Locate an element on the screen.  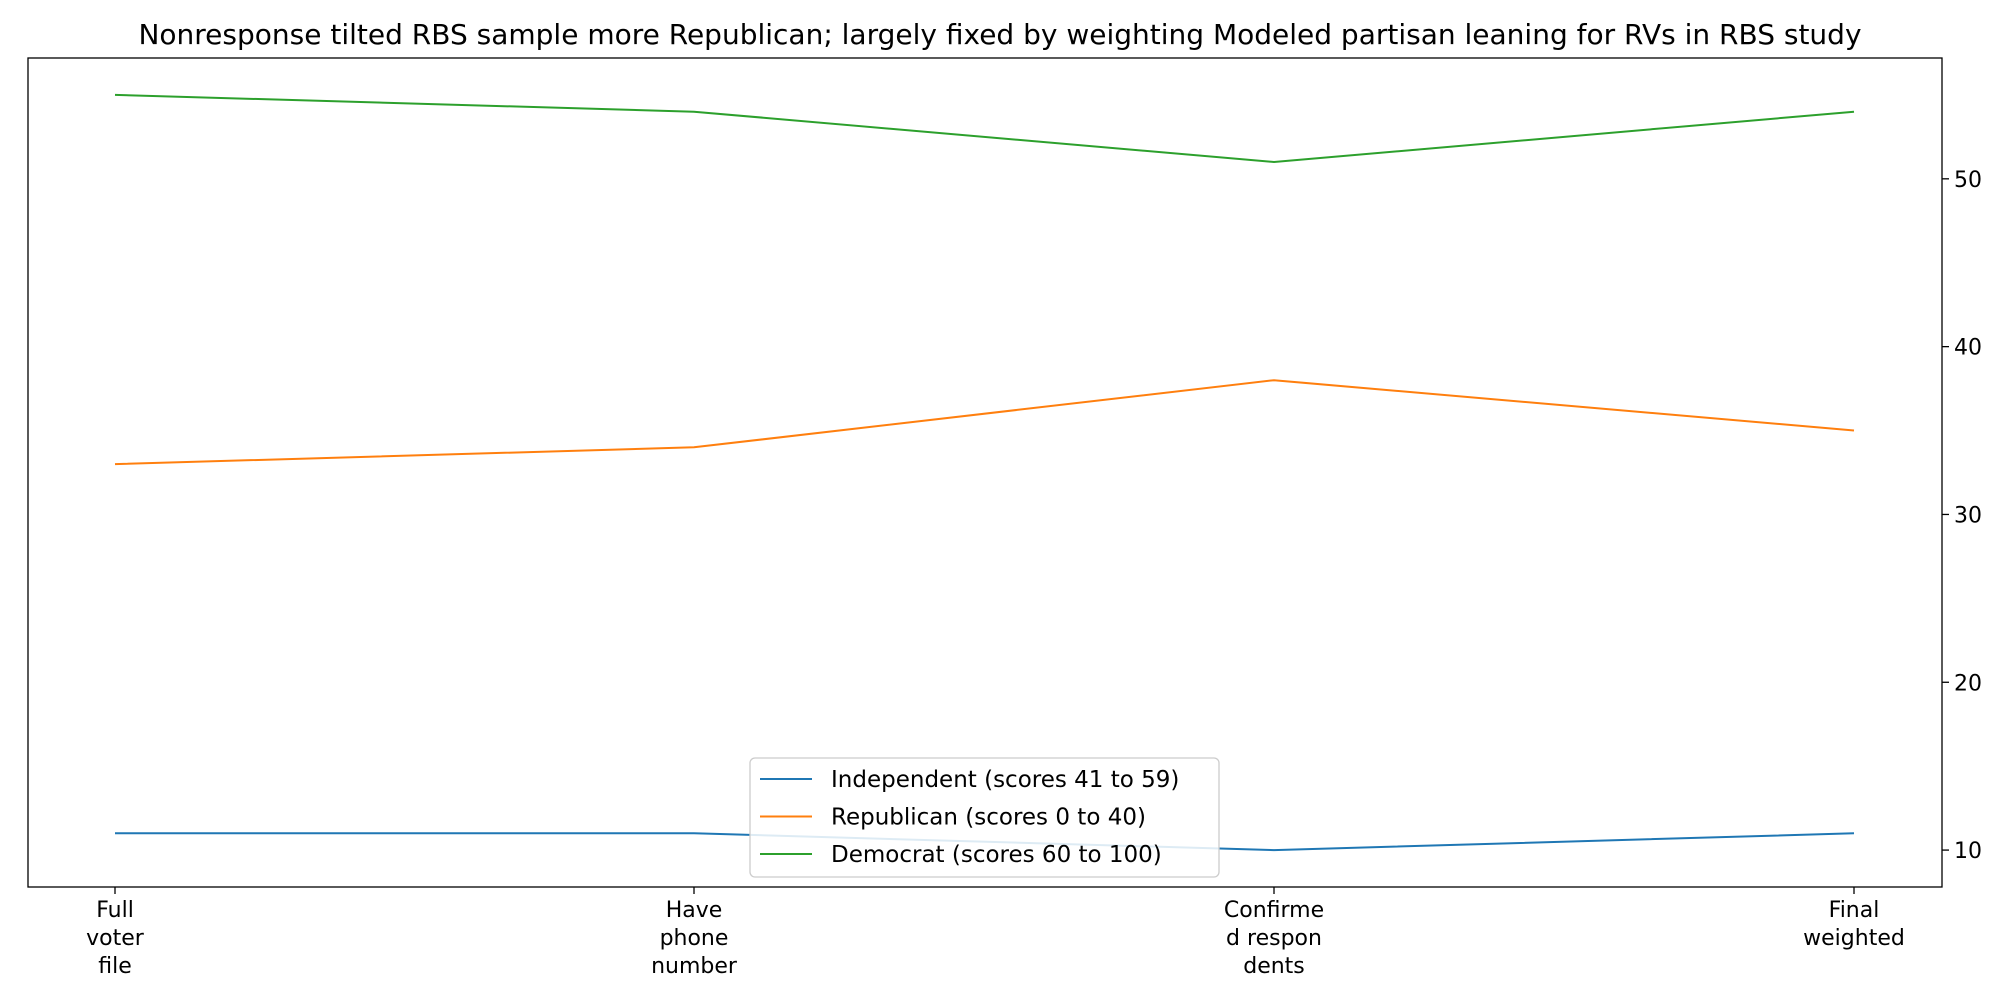
x-tick-label: file is located at coordinates (115, 966).